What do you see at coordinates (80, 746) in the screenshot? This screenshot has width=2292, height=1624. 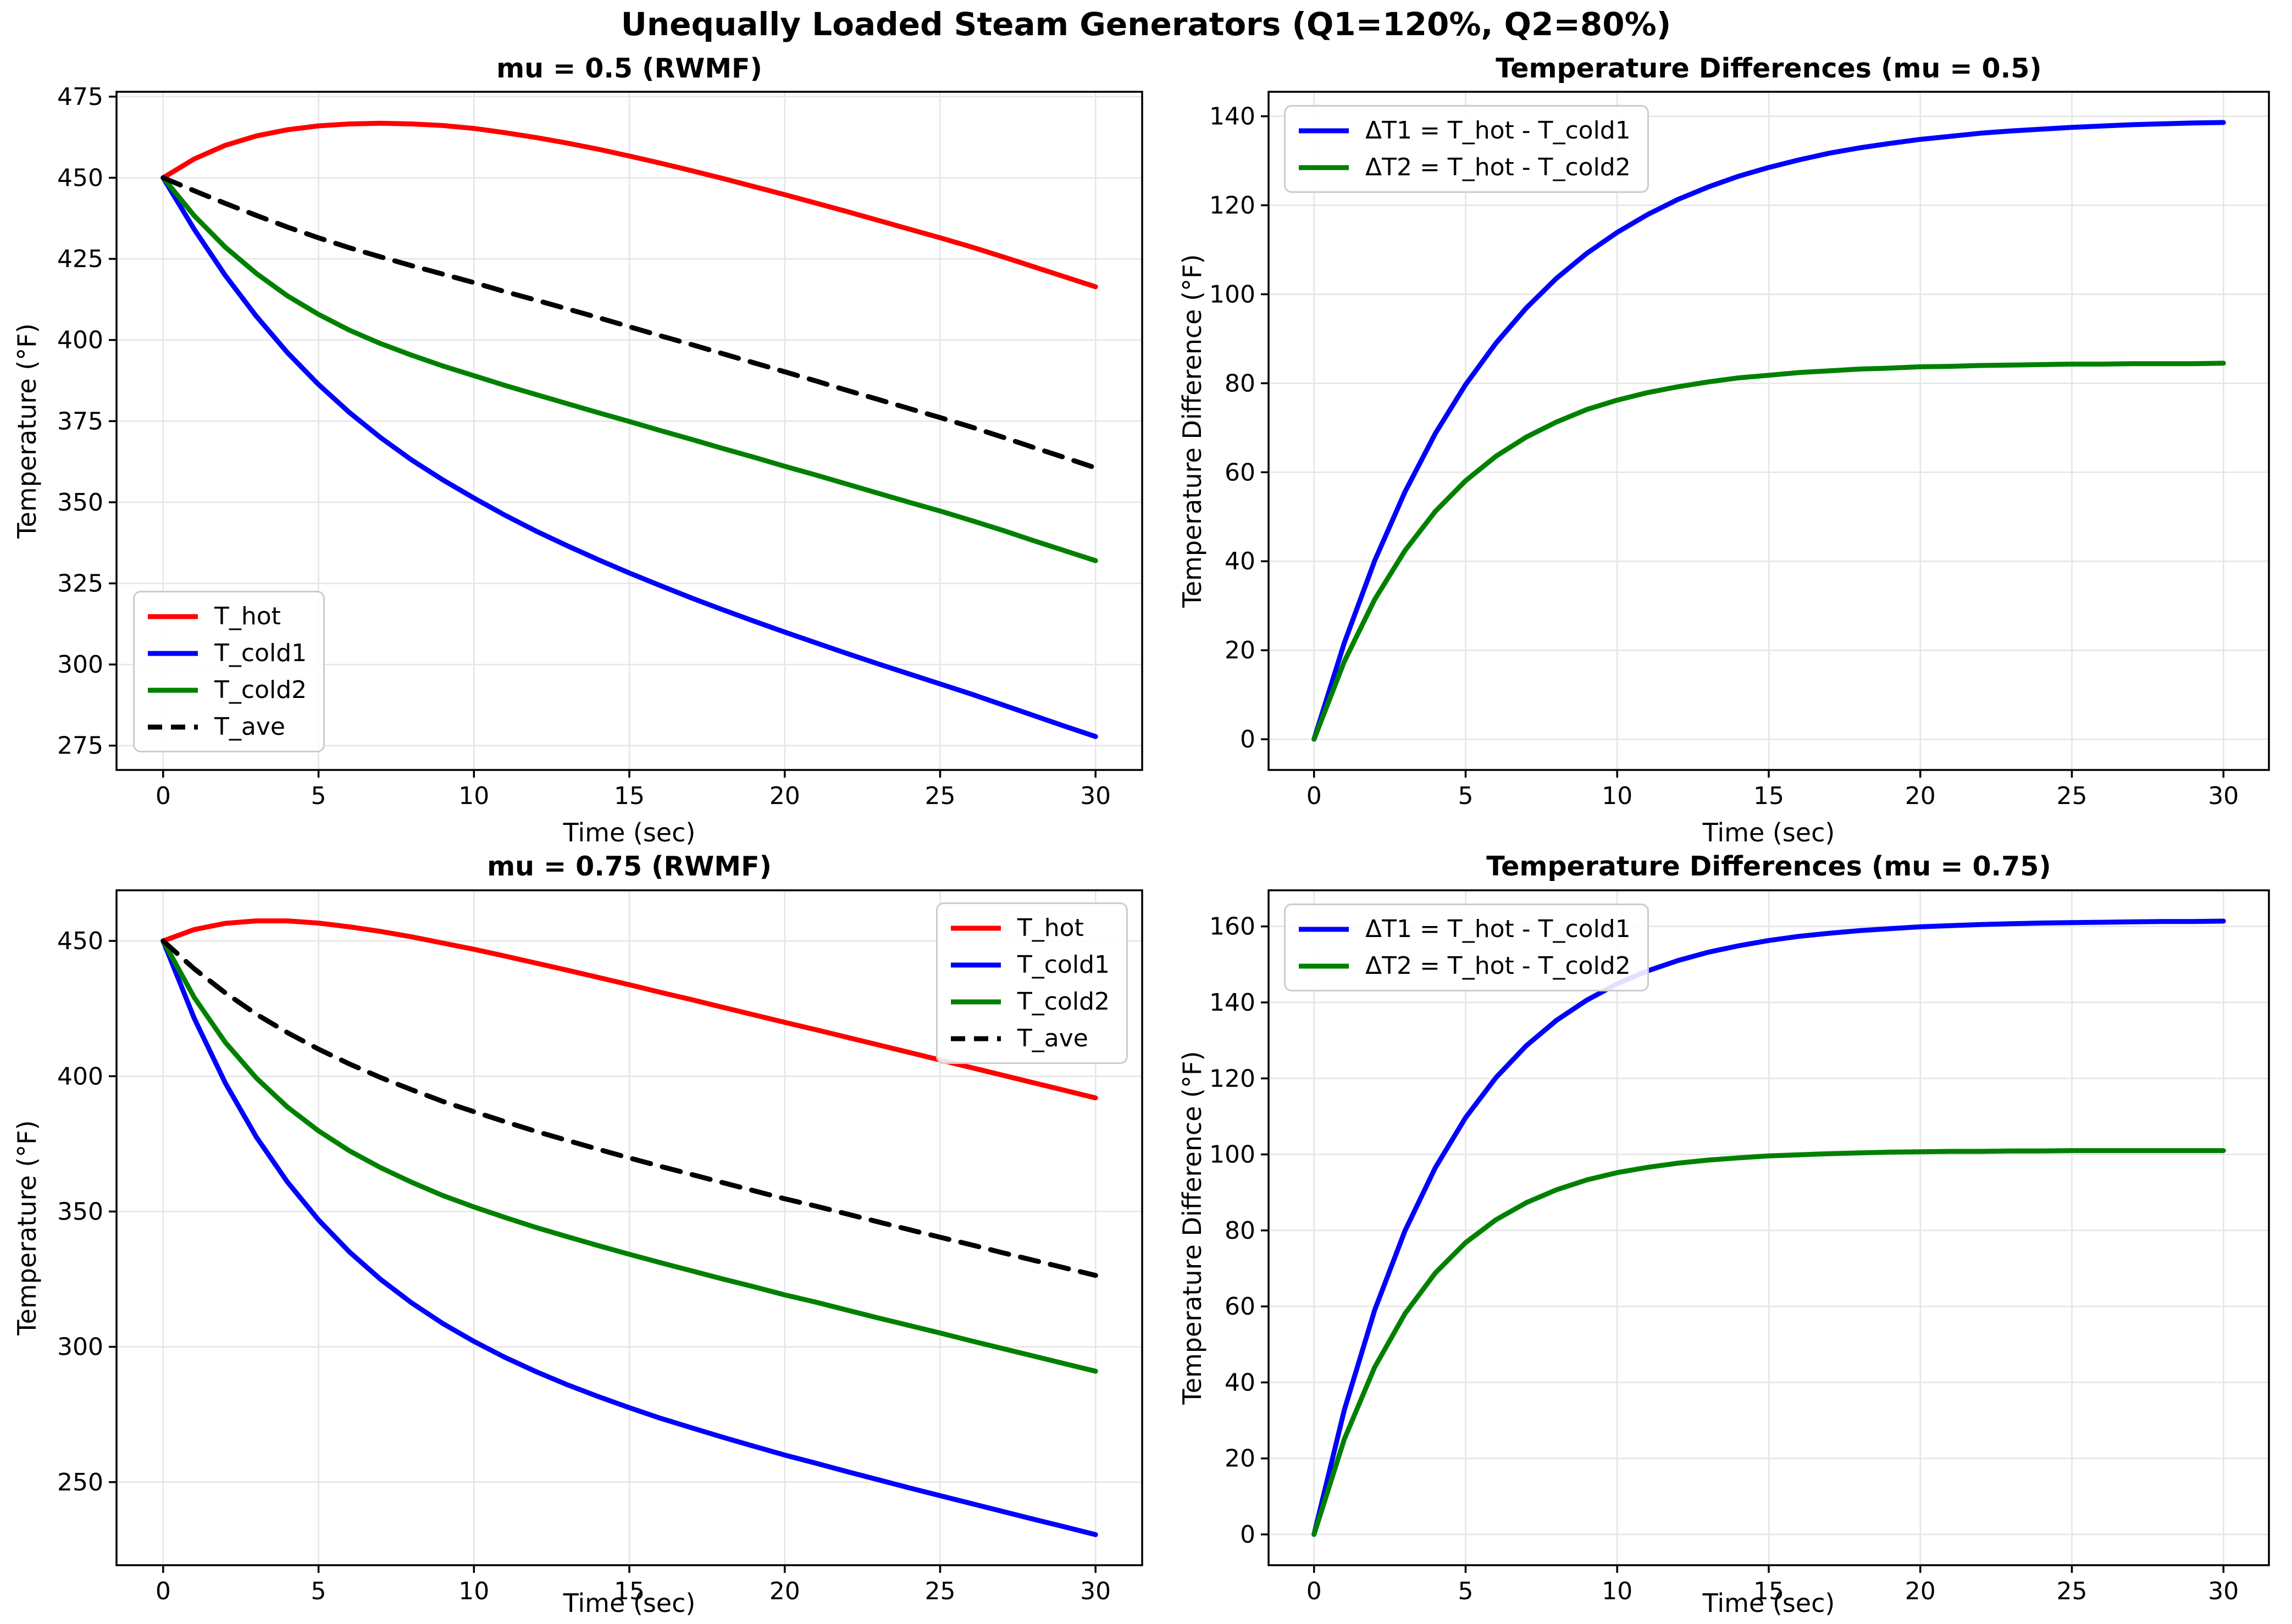 I see `y-tick-label: 275` at bounding box center [80, 746].